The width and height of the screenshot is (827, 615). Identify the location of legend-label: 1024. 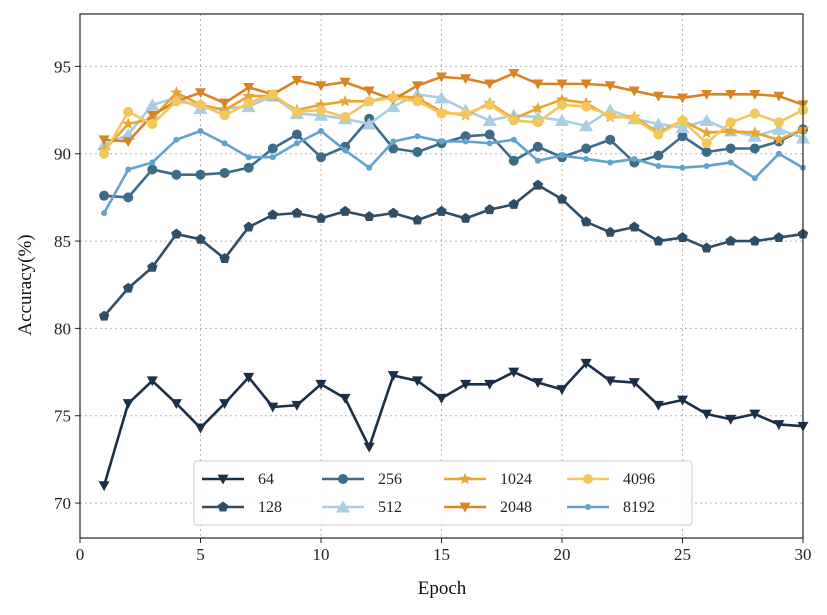
(516, 479).